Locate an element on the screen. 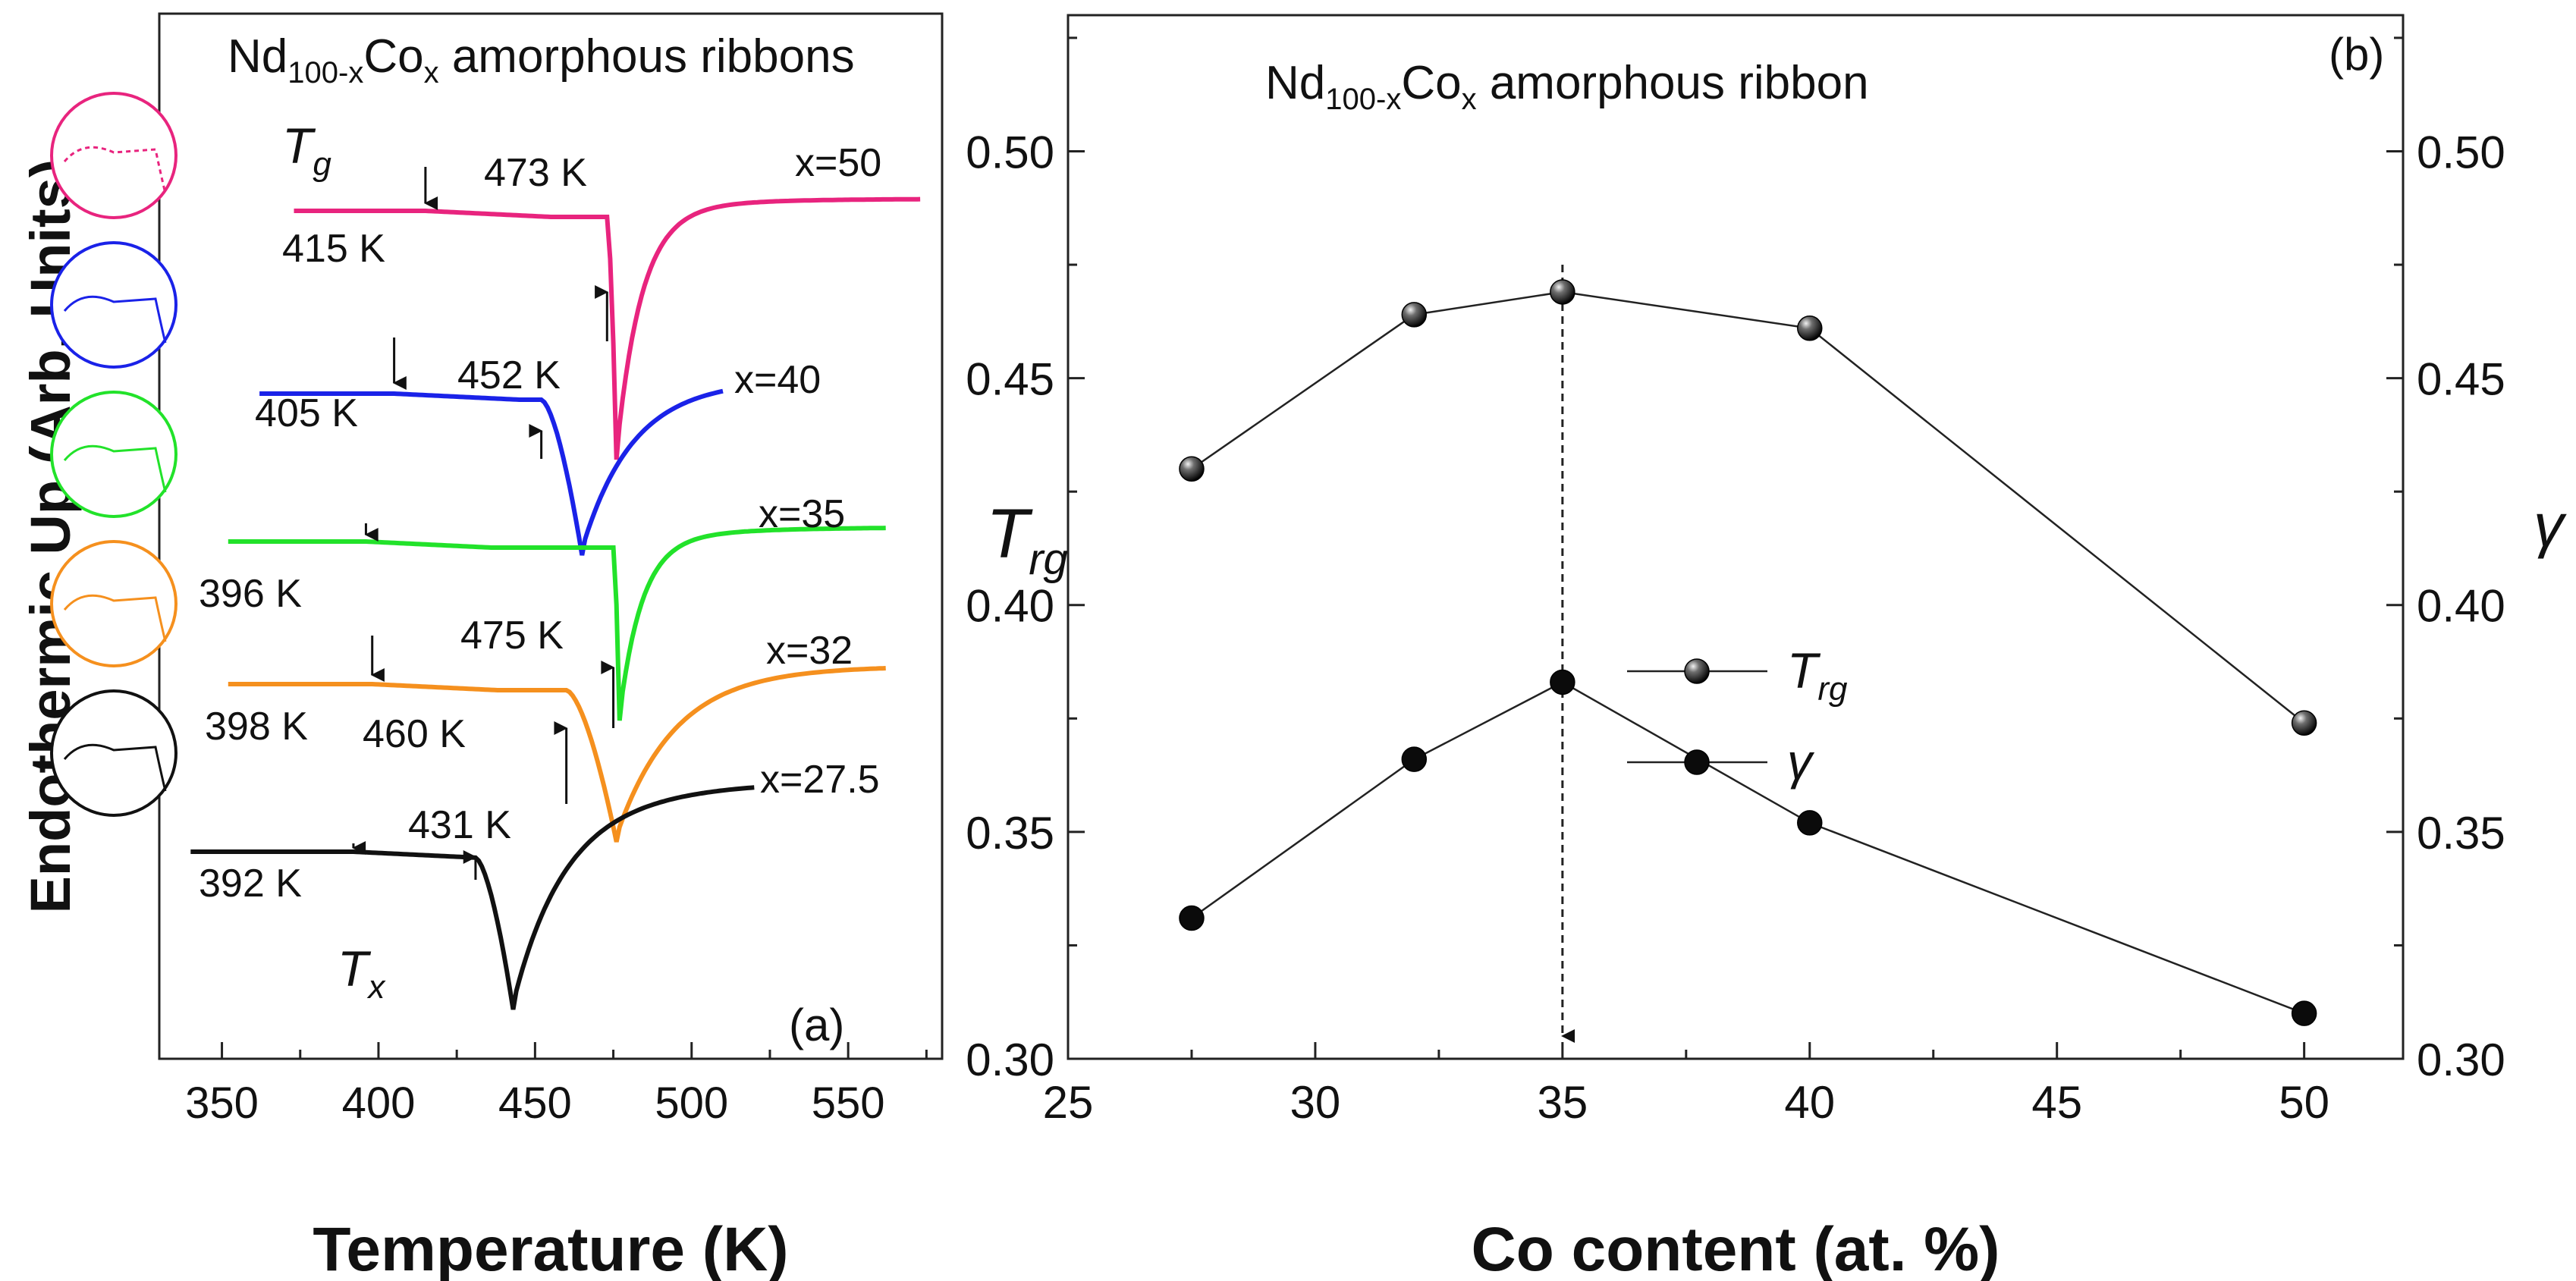 The height and width of the screenshot is (1281, 2576). y-tick-label-right: 0.45 is located at coordinates (2461, 379).